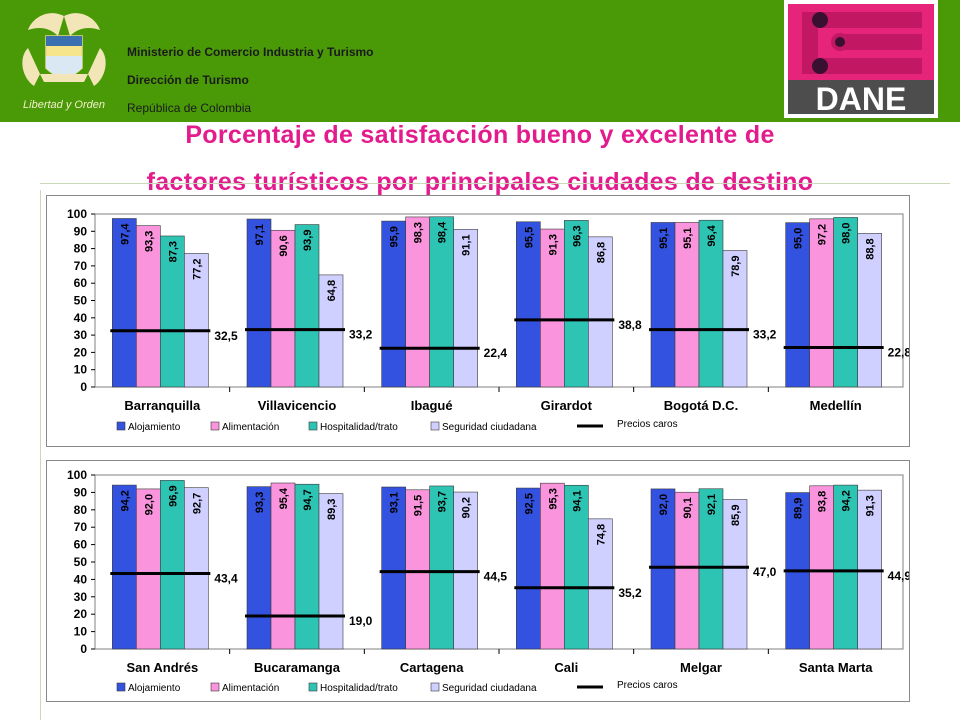 This screenshot has height=720, width=960. I want to click on precios-caros-label: 44,9, so click(898, 576).